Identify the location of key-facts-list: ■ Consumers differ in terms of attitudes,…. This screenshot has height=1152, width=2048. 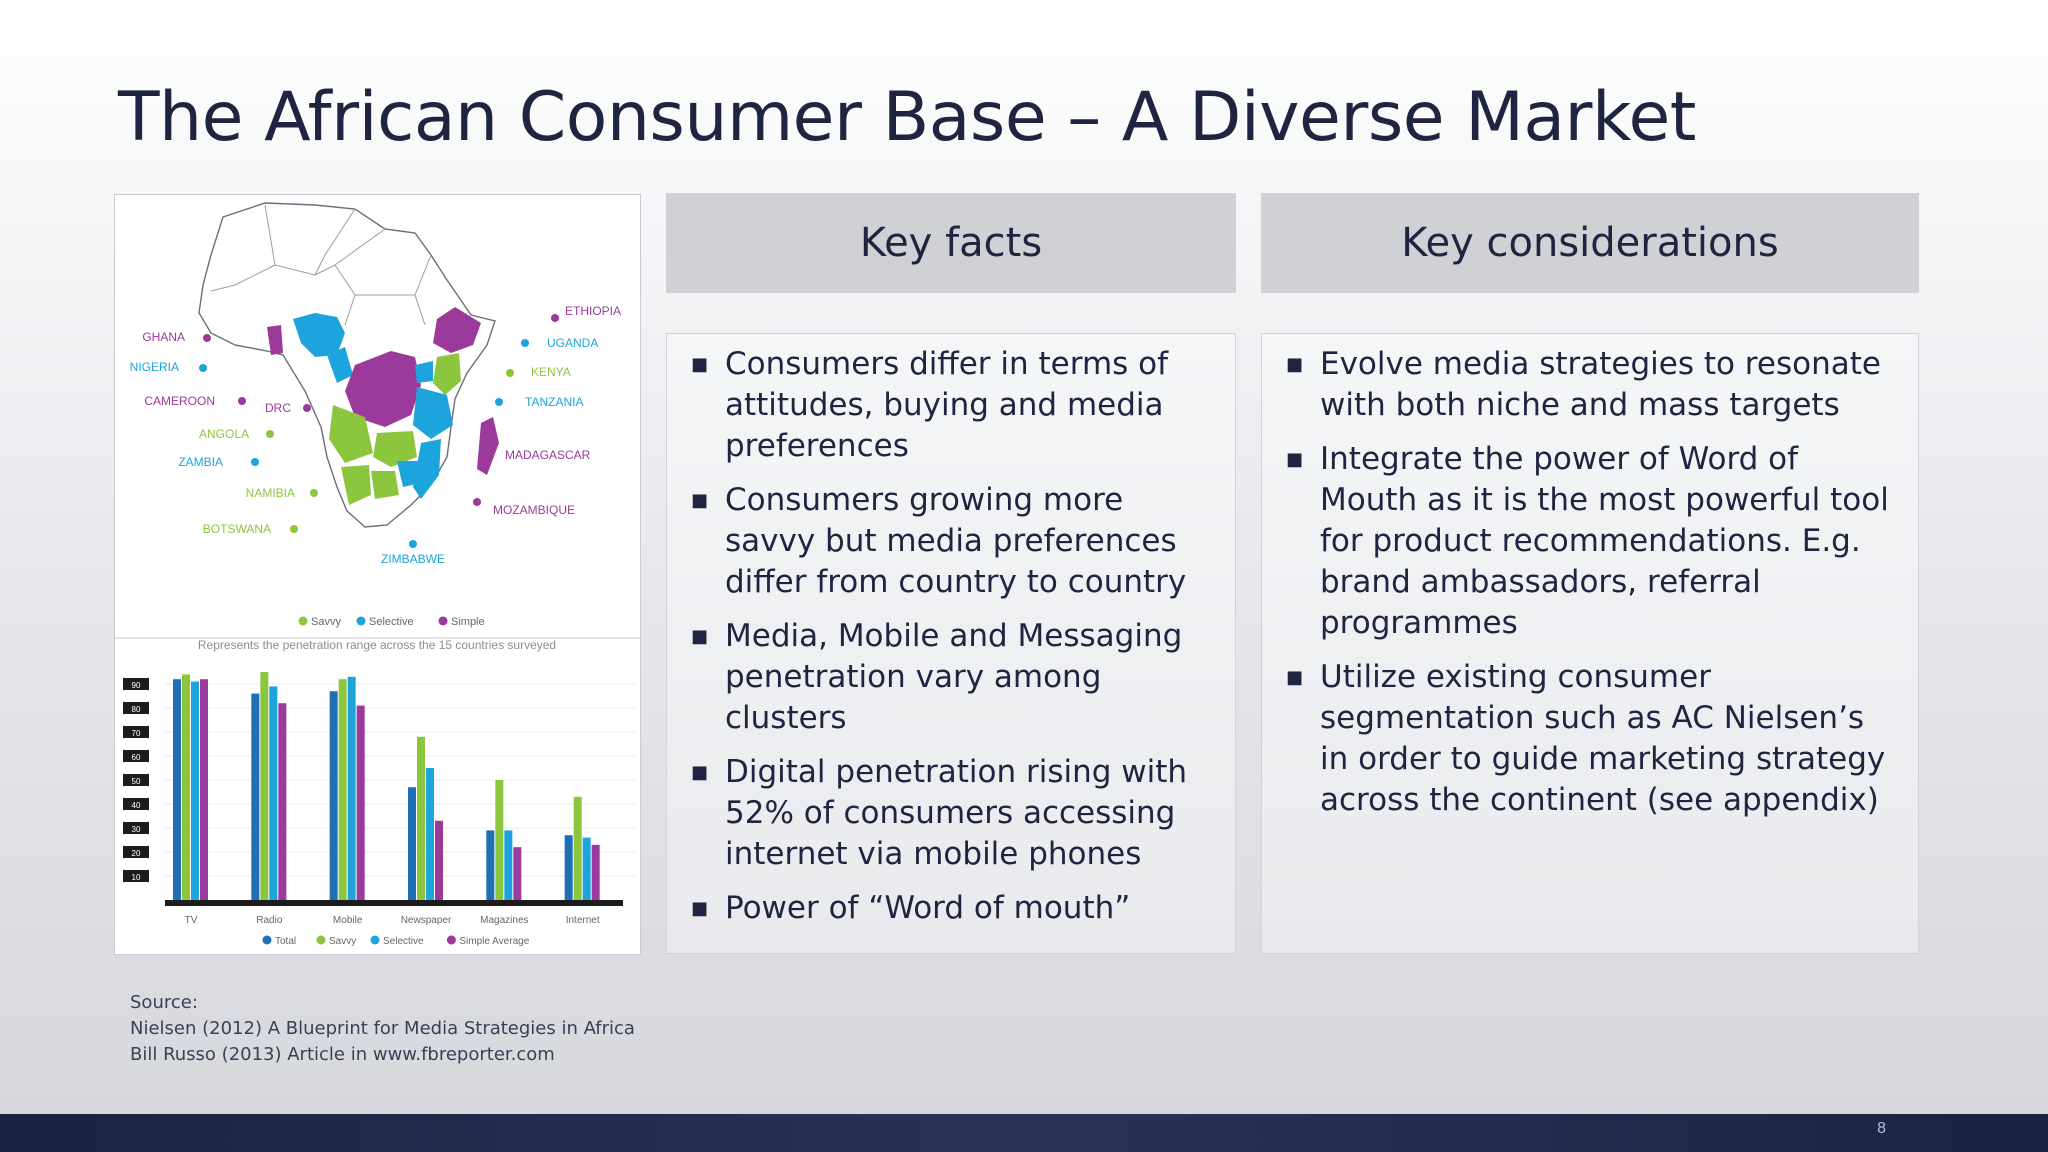
(950, 636).